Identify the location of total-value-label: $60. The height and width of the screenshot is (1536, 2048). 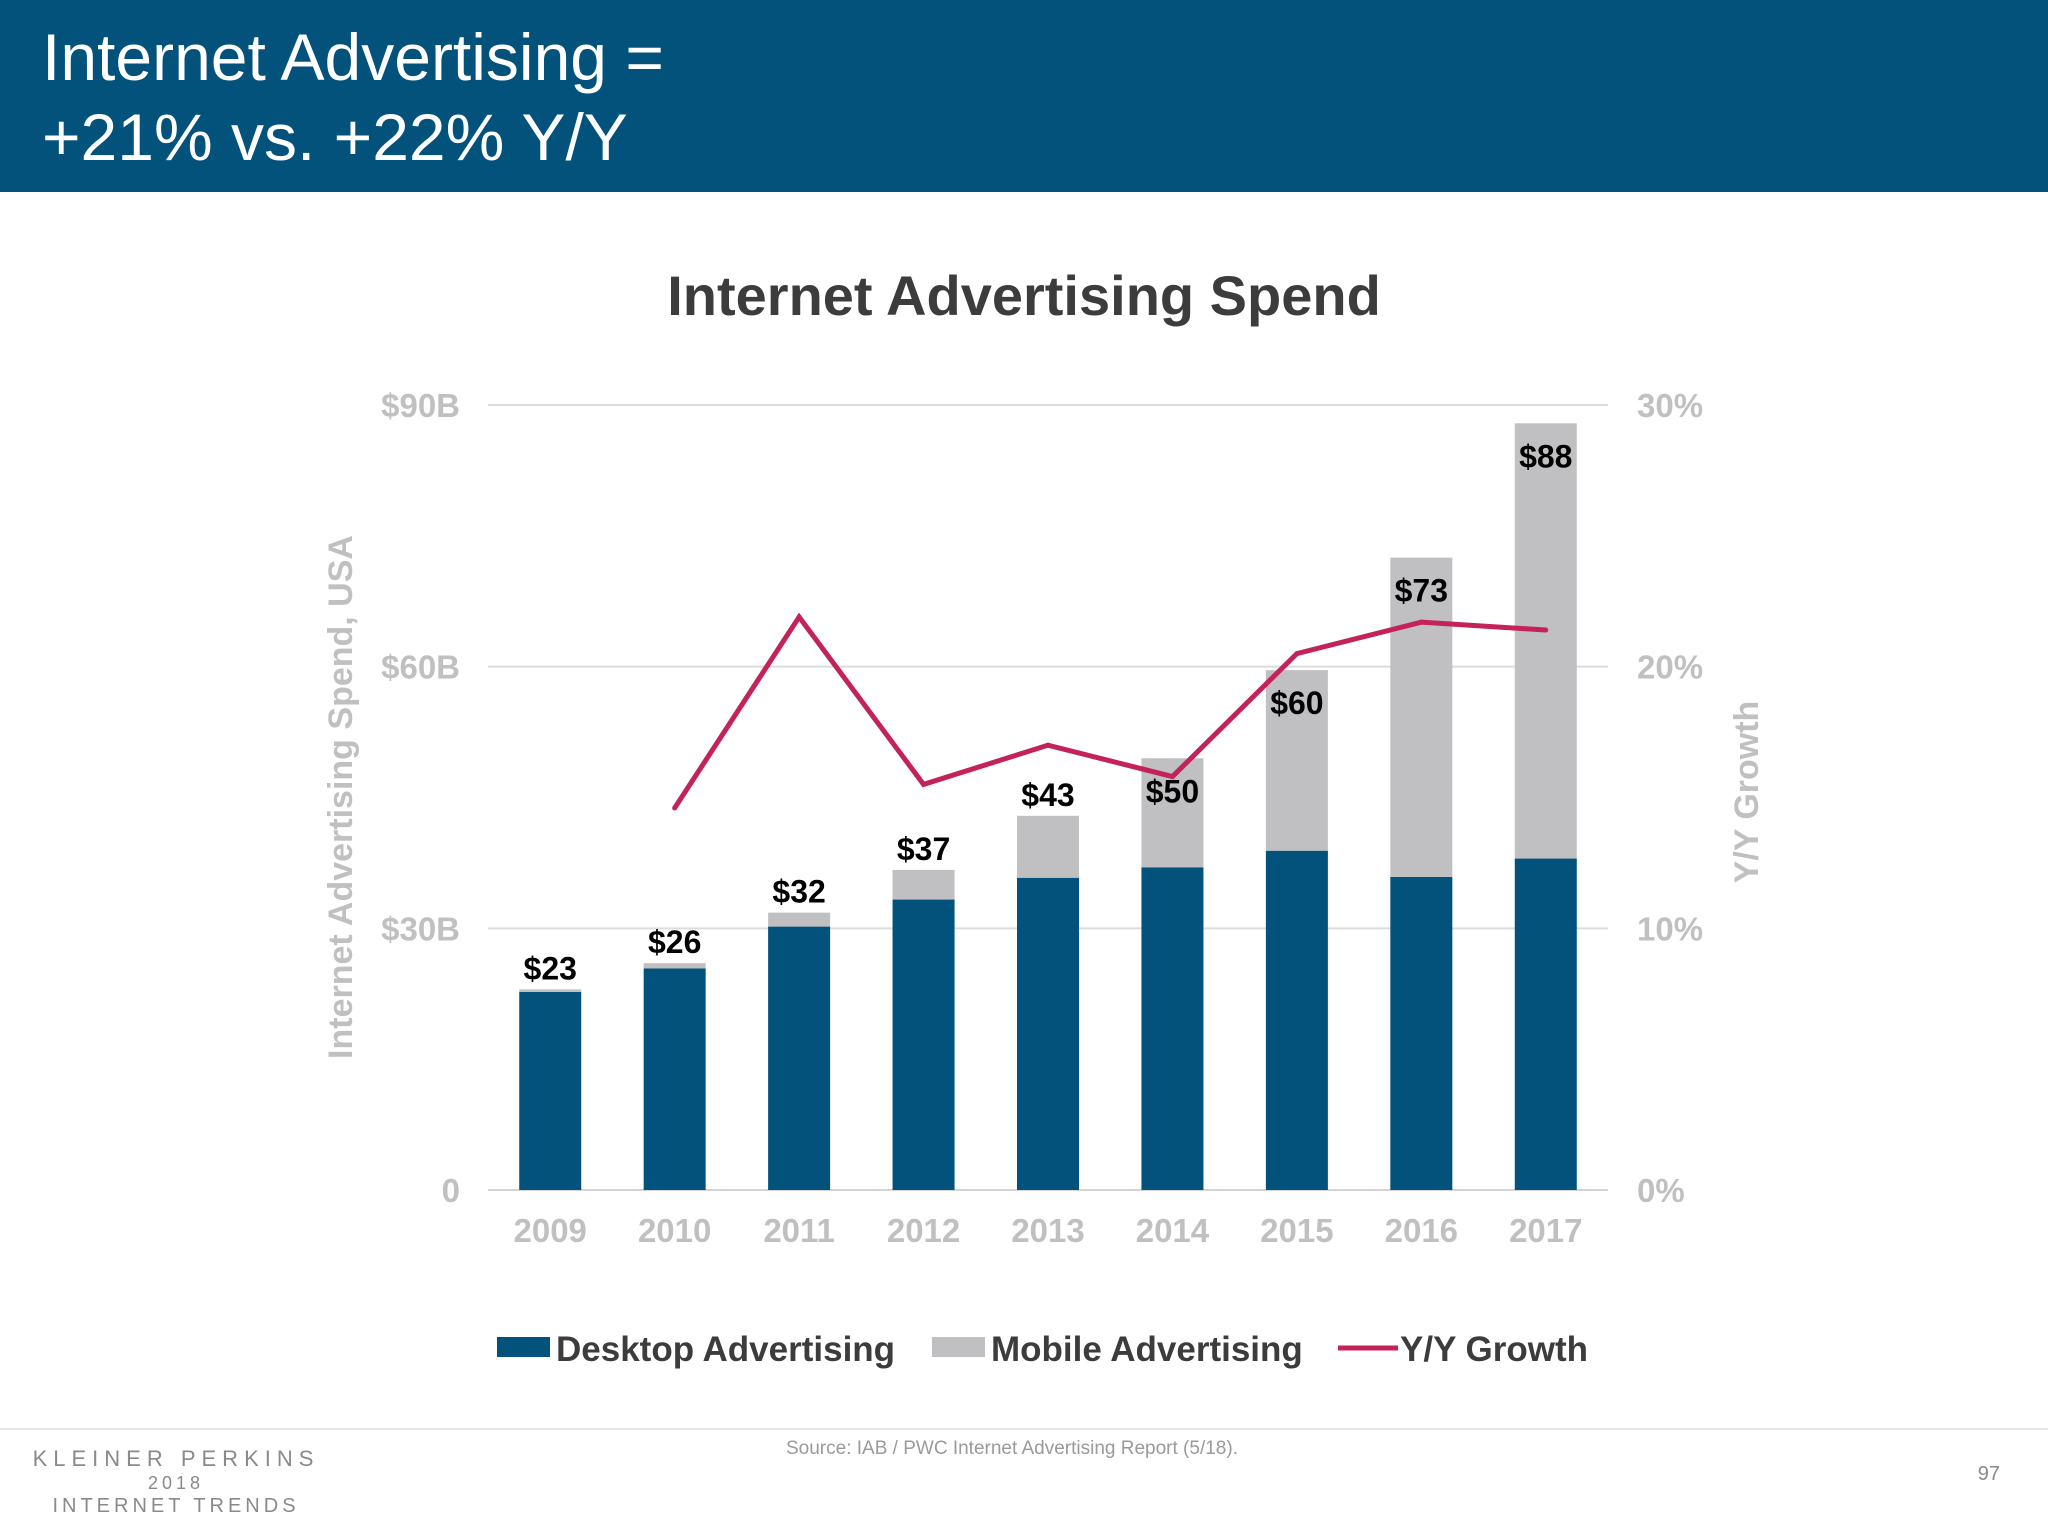
(1296, 703).